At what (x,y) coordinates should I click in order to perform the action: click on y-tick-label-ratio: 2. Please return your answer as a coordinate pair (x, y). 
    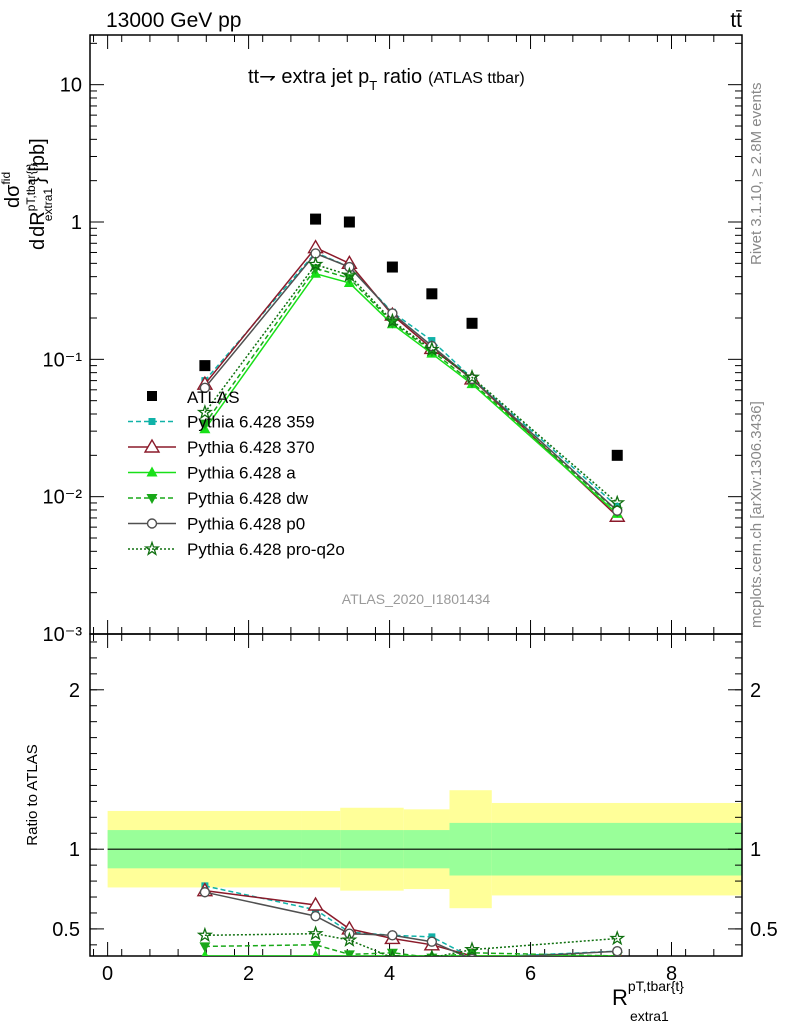
    Looking at the image, I should click on (74, 691).